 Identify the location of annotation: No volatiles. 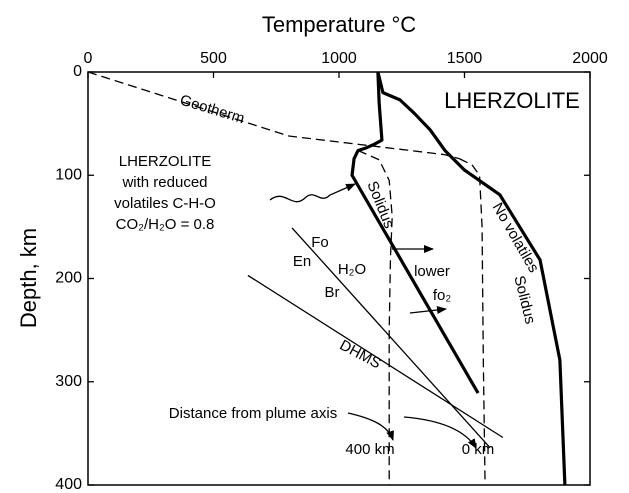
(515, 238).